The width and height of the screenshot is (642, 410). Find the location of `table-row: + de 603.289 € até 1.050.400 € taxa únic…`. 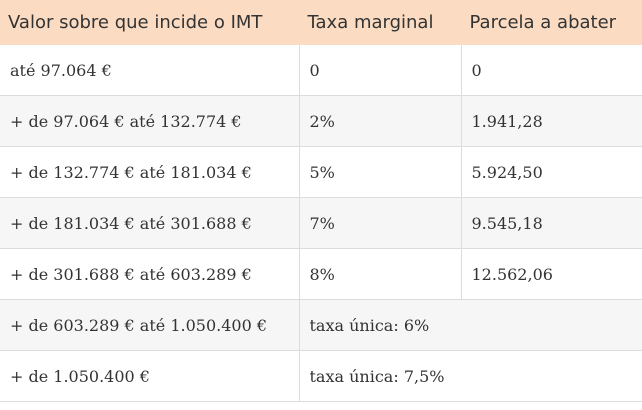

table-row: + de 603.289 € até 1.050.400 € taxa únic… is located at coordinates (321, 325).